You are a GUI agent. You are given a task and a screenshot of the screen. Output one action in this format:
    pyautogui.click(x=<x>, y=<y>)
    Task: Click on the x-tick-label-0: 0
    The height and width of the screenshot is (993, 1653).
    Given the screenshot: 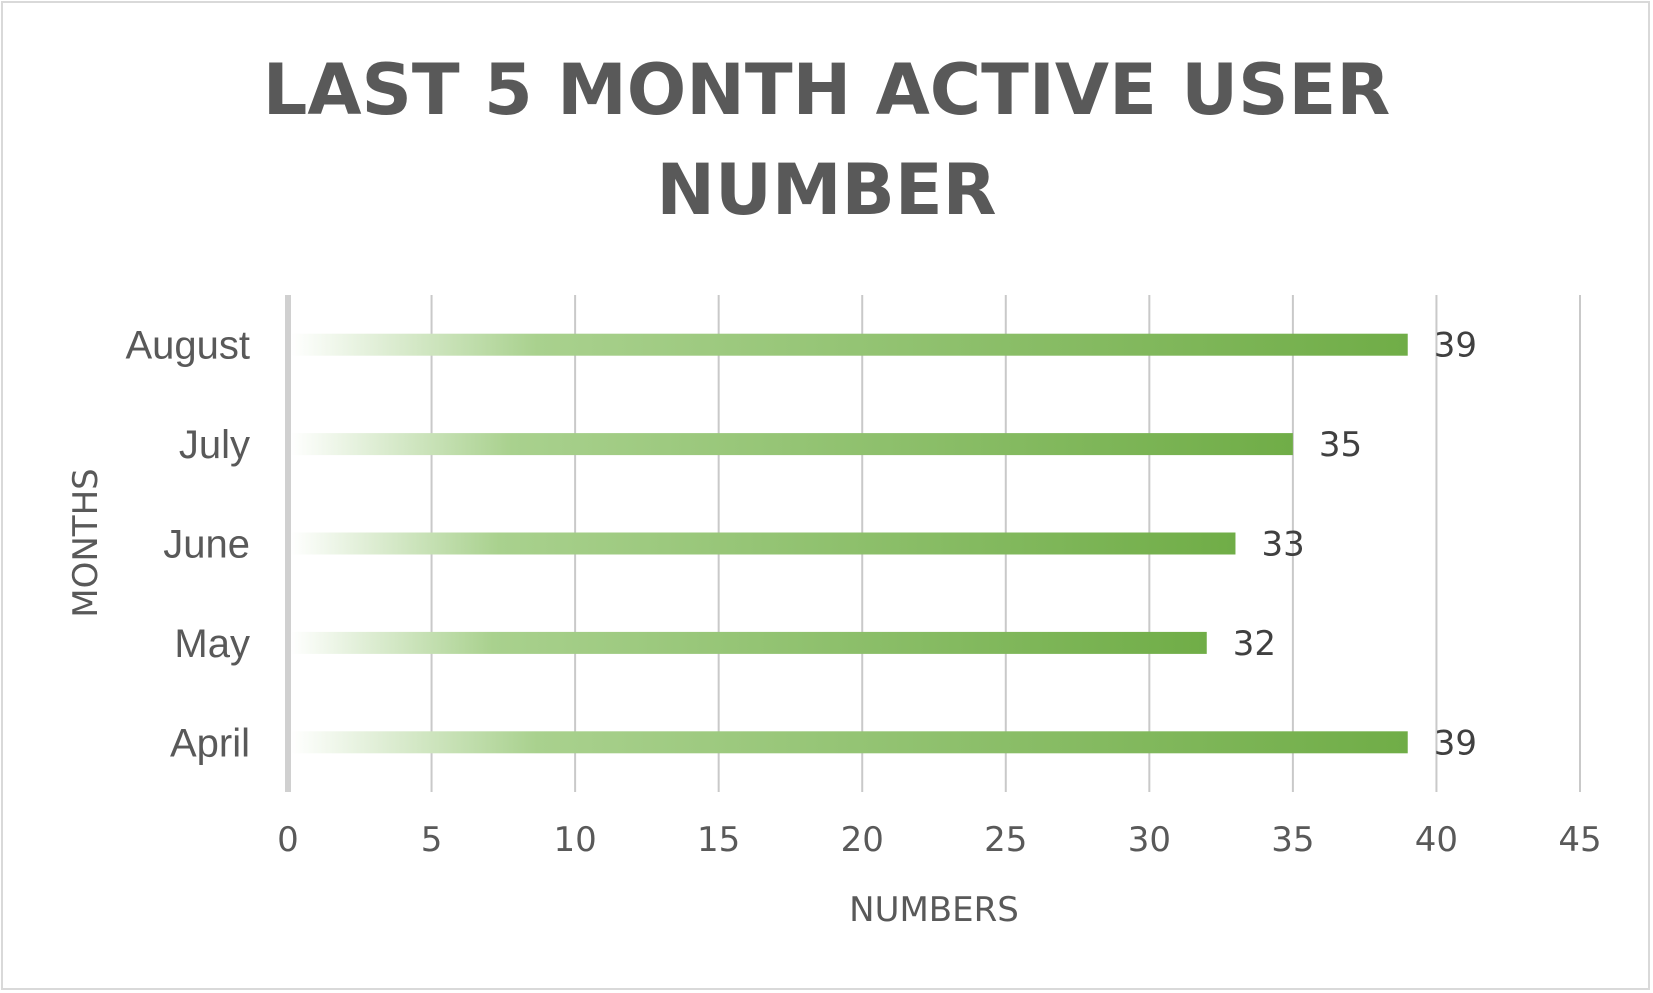 What is the action you would take?
    pyautogui.click(x=288, y=840)
    